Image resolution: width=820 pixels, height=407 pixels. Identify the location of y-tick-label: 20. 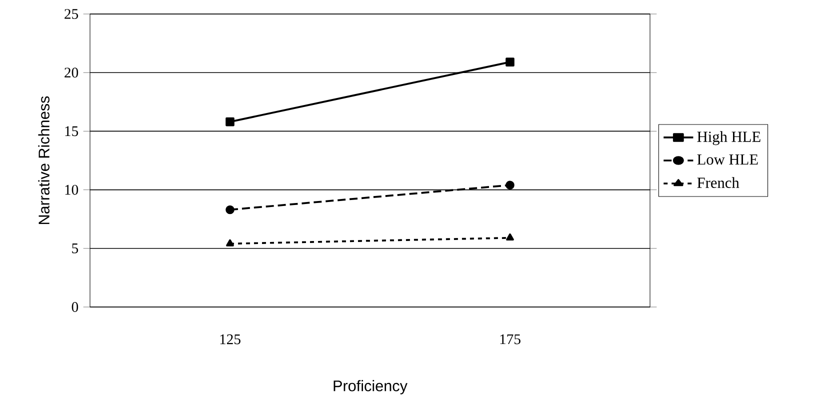
(71, 73).